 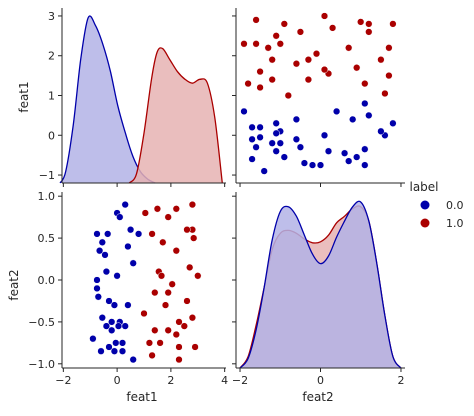 What do you see at coordinates (117, 380) in the screenshot?
I see `panel10-xtick-label-1: 0` at bounding box center [117, 380].